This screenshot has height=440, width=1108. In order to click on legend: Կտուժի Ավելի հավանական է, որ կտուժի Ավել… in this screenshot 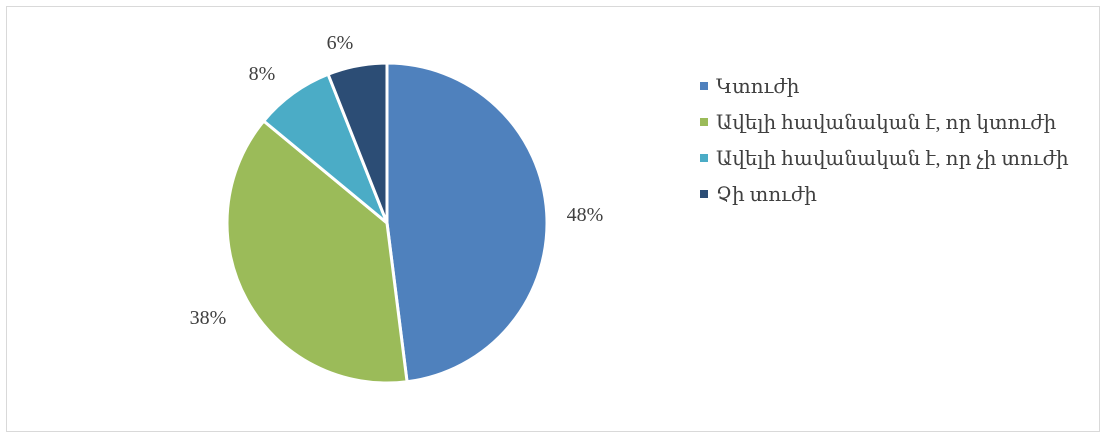, I will do `click(884, 140)`.